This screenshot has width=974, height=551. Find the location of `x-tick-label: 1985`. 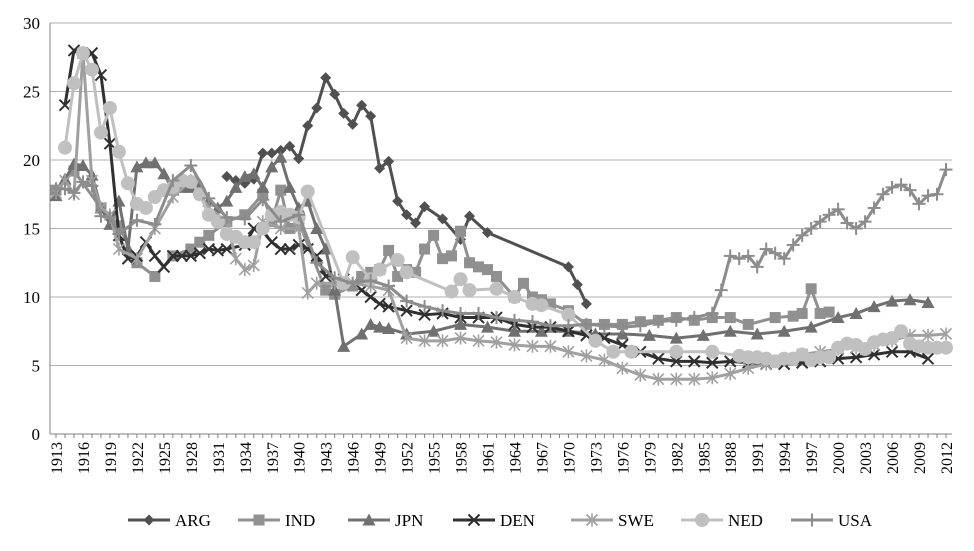

x-tick-label: 1985 is located at coordinates (704, 458).